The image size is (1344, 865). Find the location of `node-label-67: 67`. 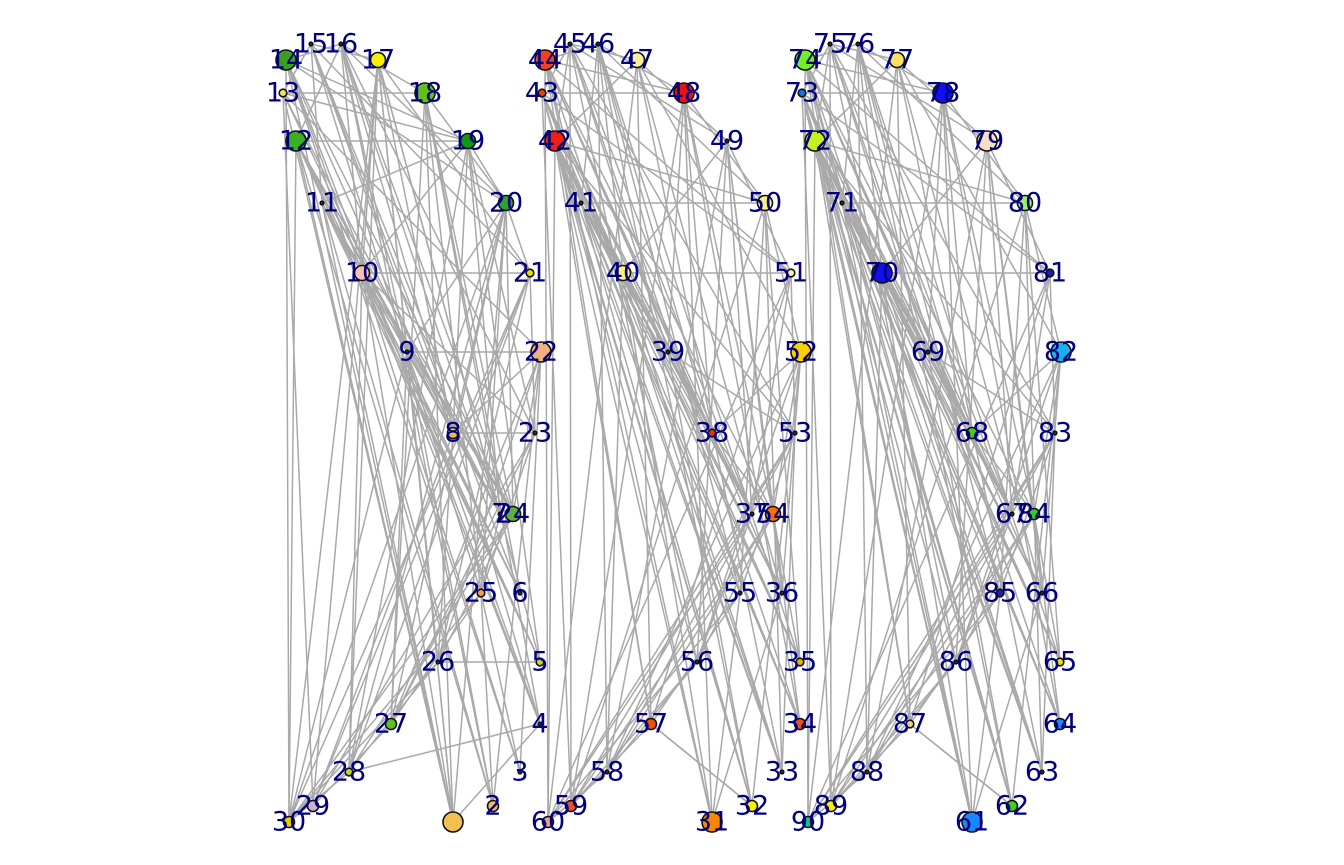

node-label-67: 67 is located at coordinates (1012, 514).